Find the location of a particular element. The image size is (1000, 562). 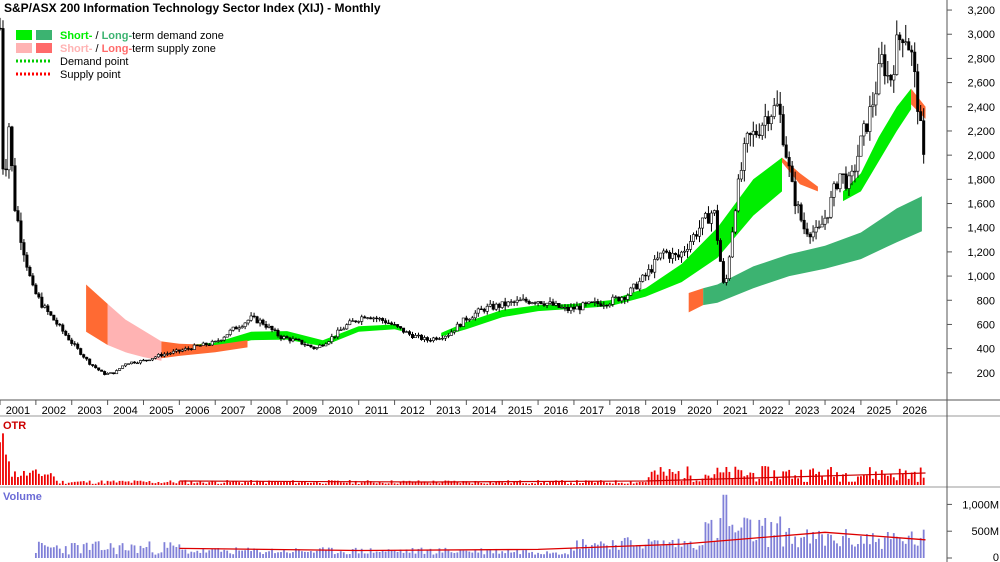

legend-supply-long-label: Long- is located at coordinates (117, 49).